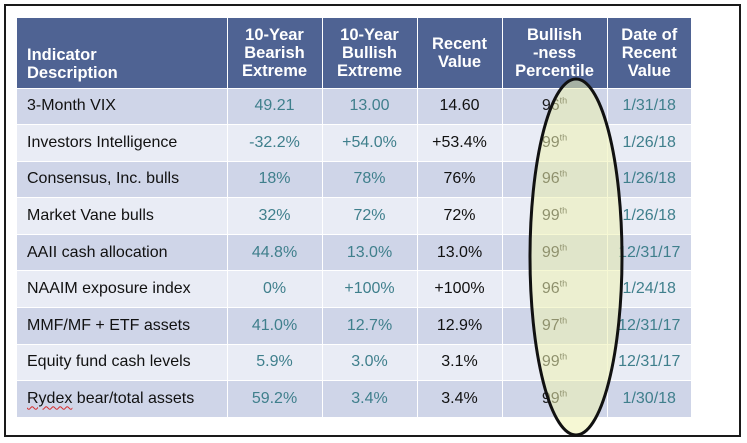 The height and width of the screenshot is (443, 747). I want to click on date-of-recent-value-cell: 1/31/18, so click(649, 106).